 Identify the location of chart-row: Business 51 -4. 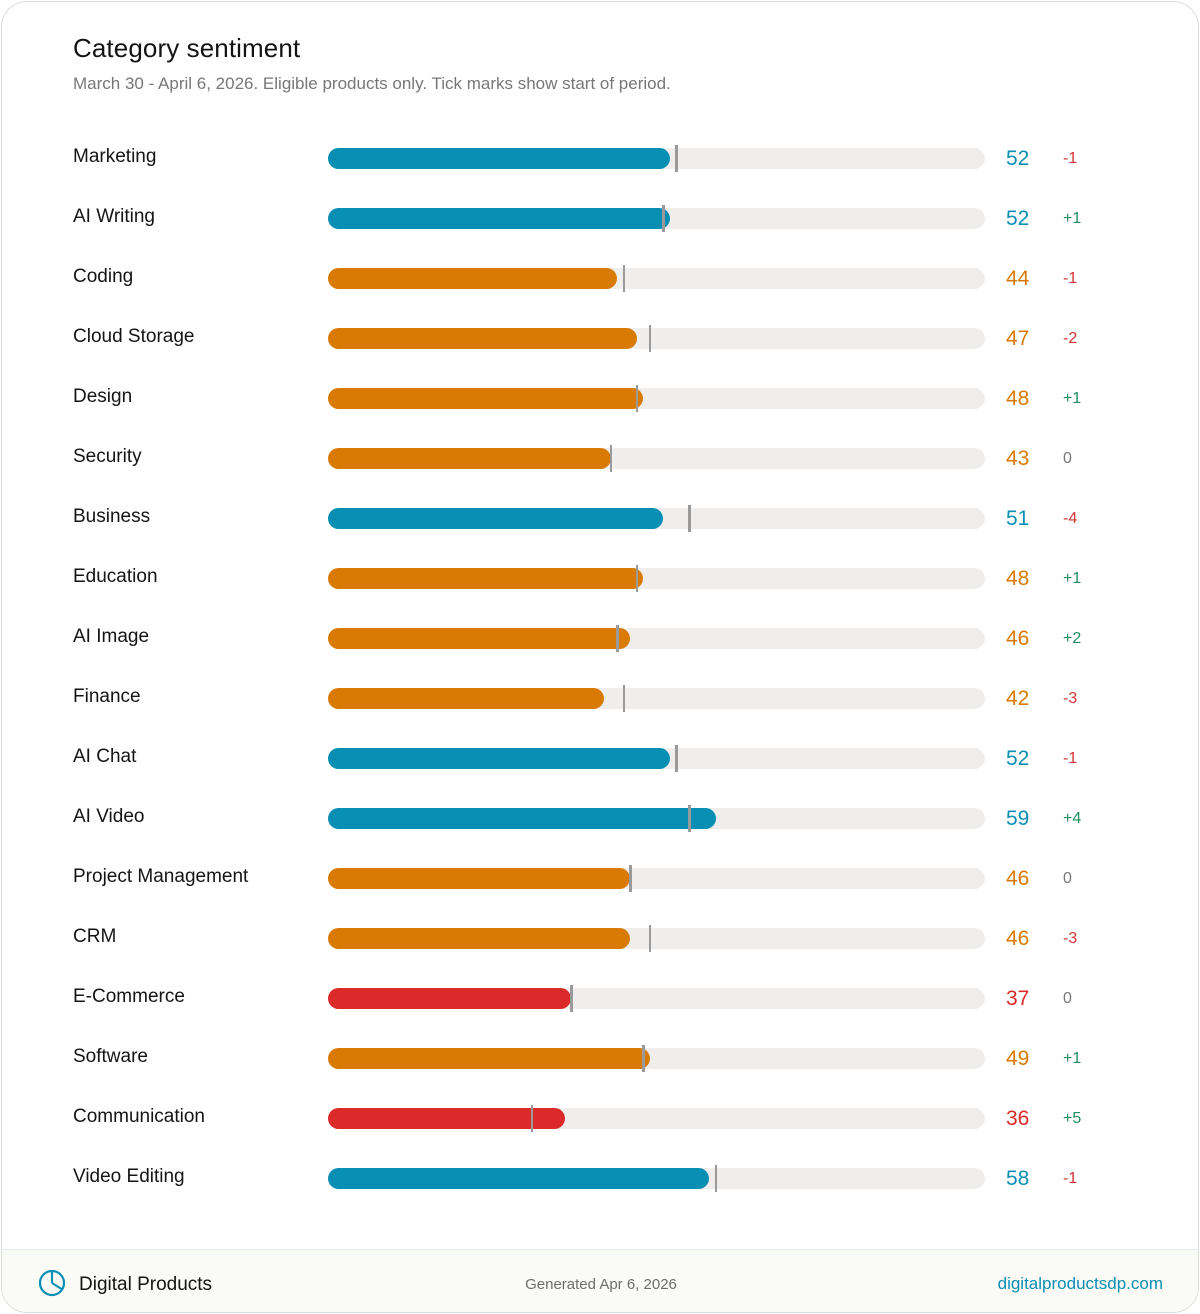
(600, 520).